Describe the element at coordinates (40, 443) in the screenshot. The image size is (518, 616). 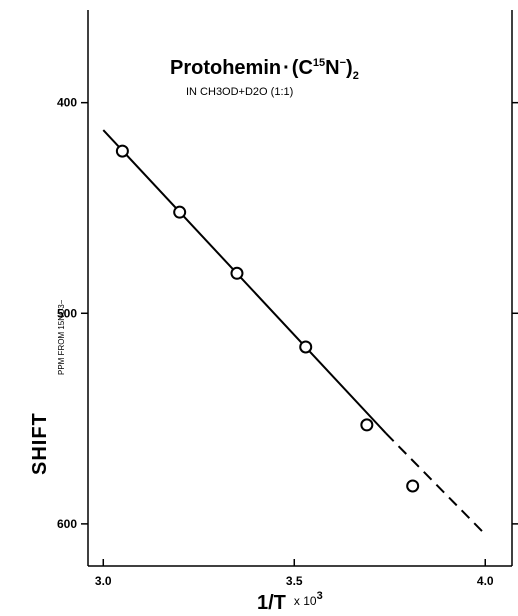
I see `y-axis-label: SHIFT` at that location.